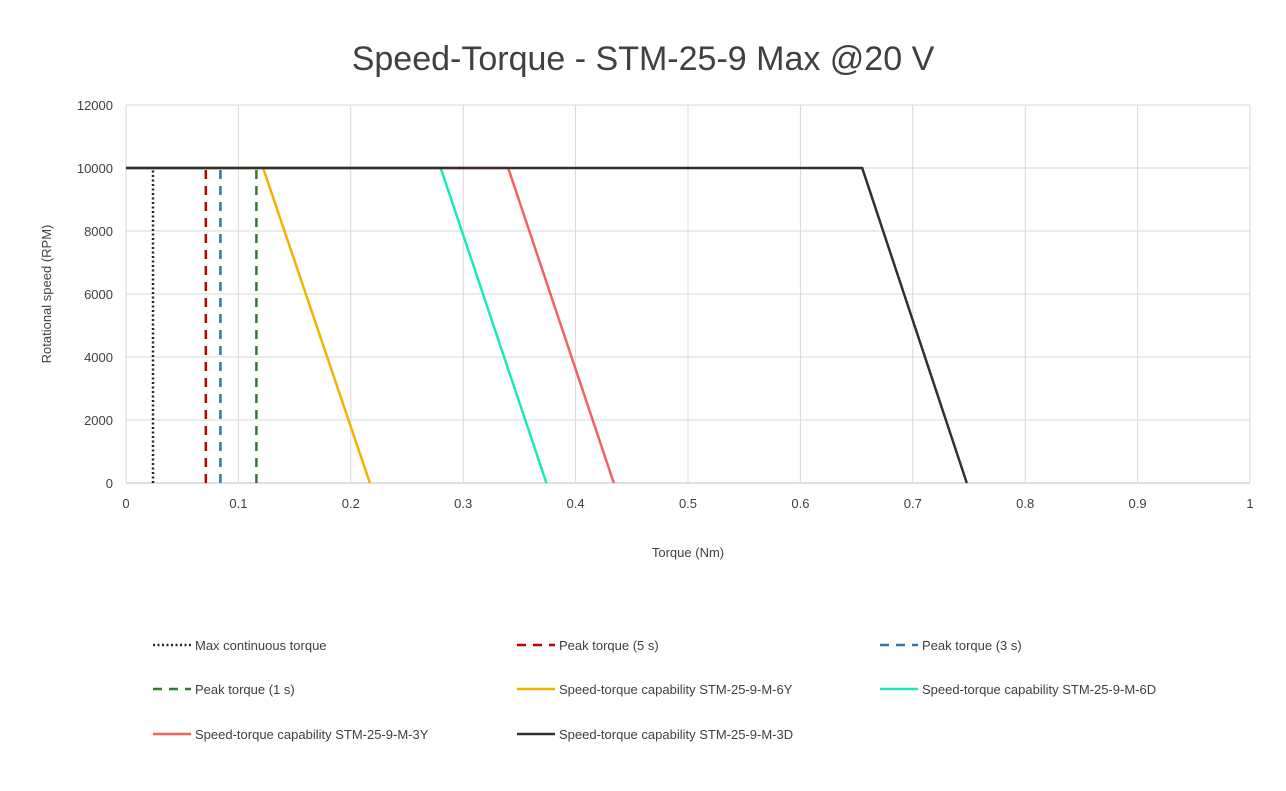 This screenshot has height=791, width=1286. Describe the element at coordinates (98, 231) in the screenshot. I see `y-tick-label: 8000` at that location.